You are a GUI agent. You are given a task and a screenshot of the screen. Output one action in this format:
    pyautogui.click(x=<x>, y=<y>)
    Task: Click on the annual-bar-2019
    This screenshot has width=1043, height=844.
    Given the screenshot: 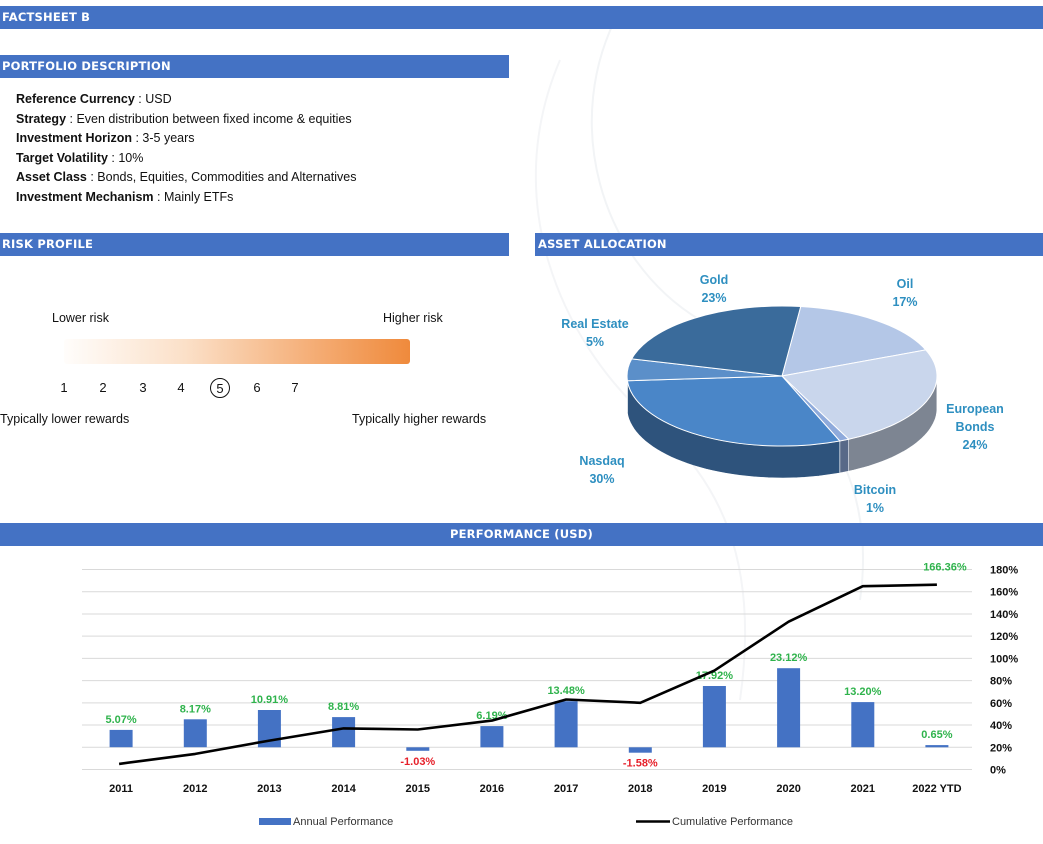 What is the action you would take?
    pyautogui.click(x=714, y=717)
    